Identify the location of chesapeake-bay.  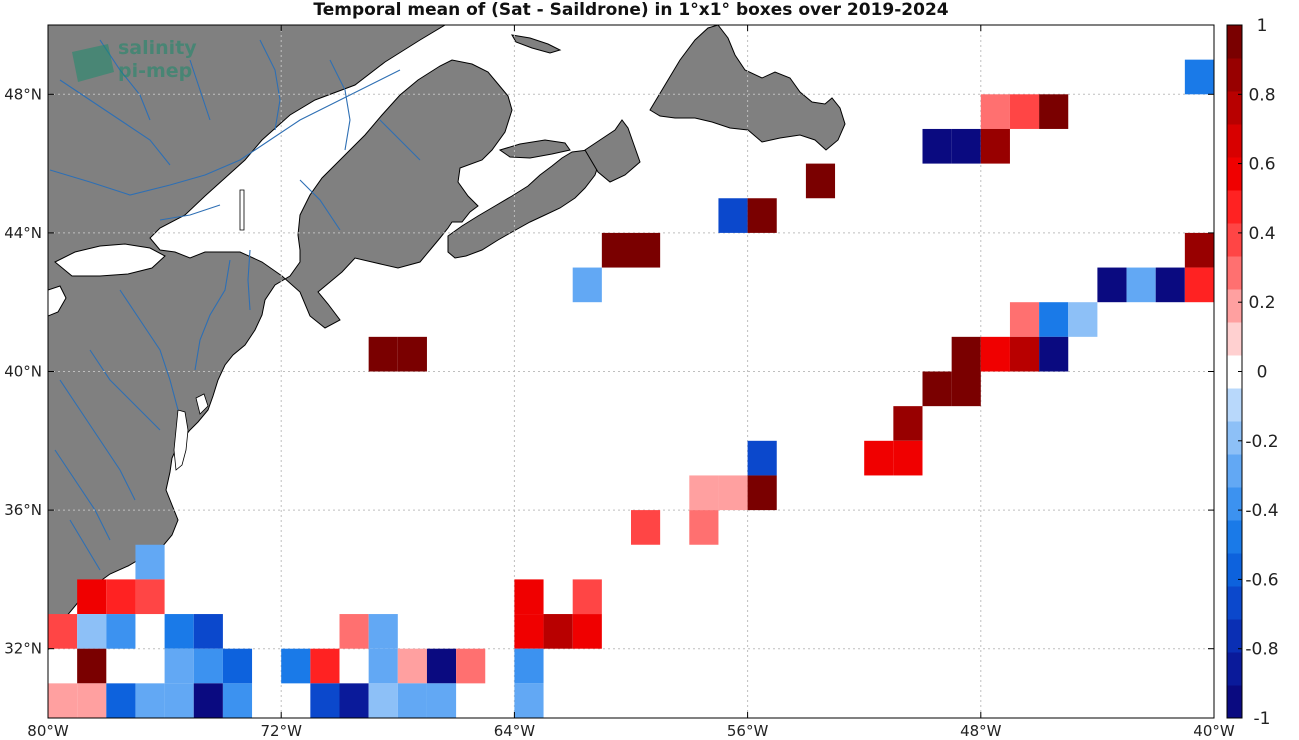
(181, 440).